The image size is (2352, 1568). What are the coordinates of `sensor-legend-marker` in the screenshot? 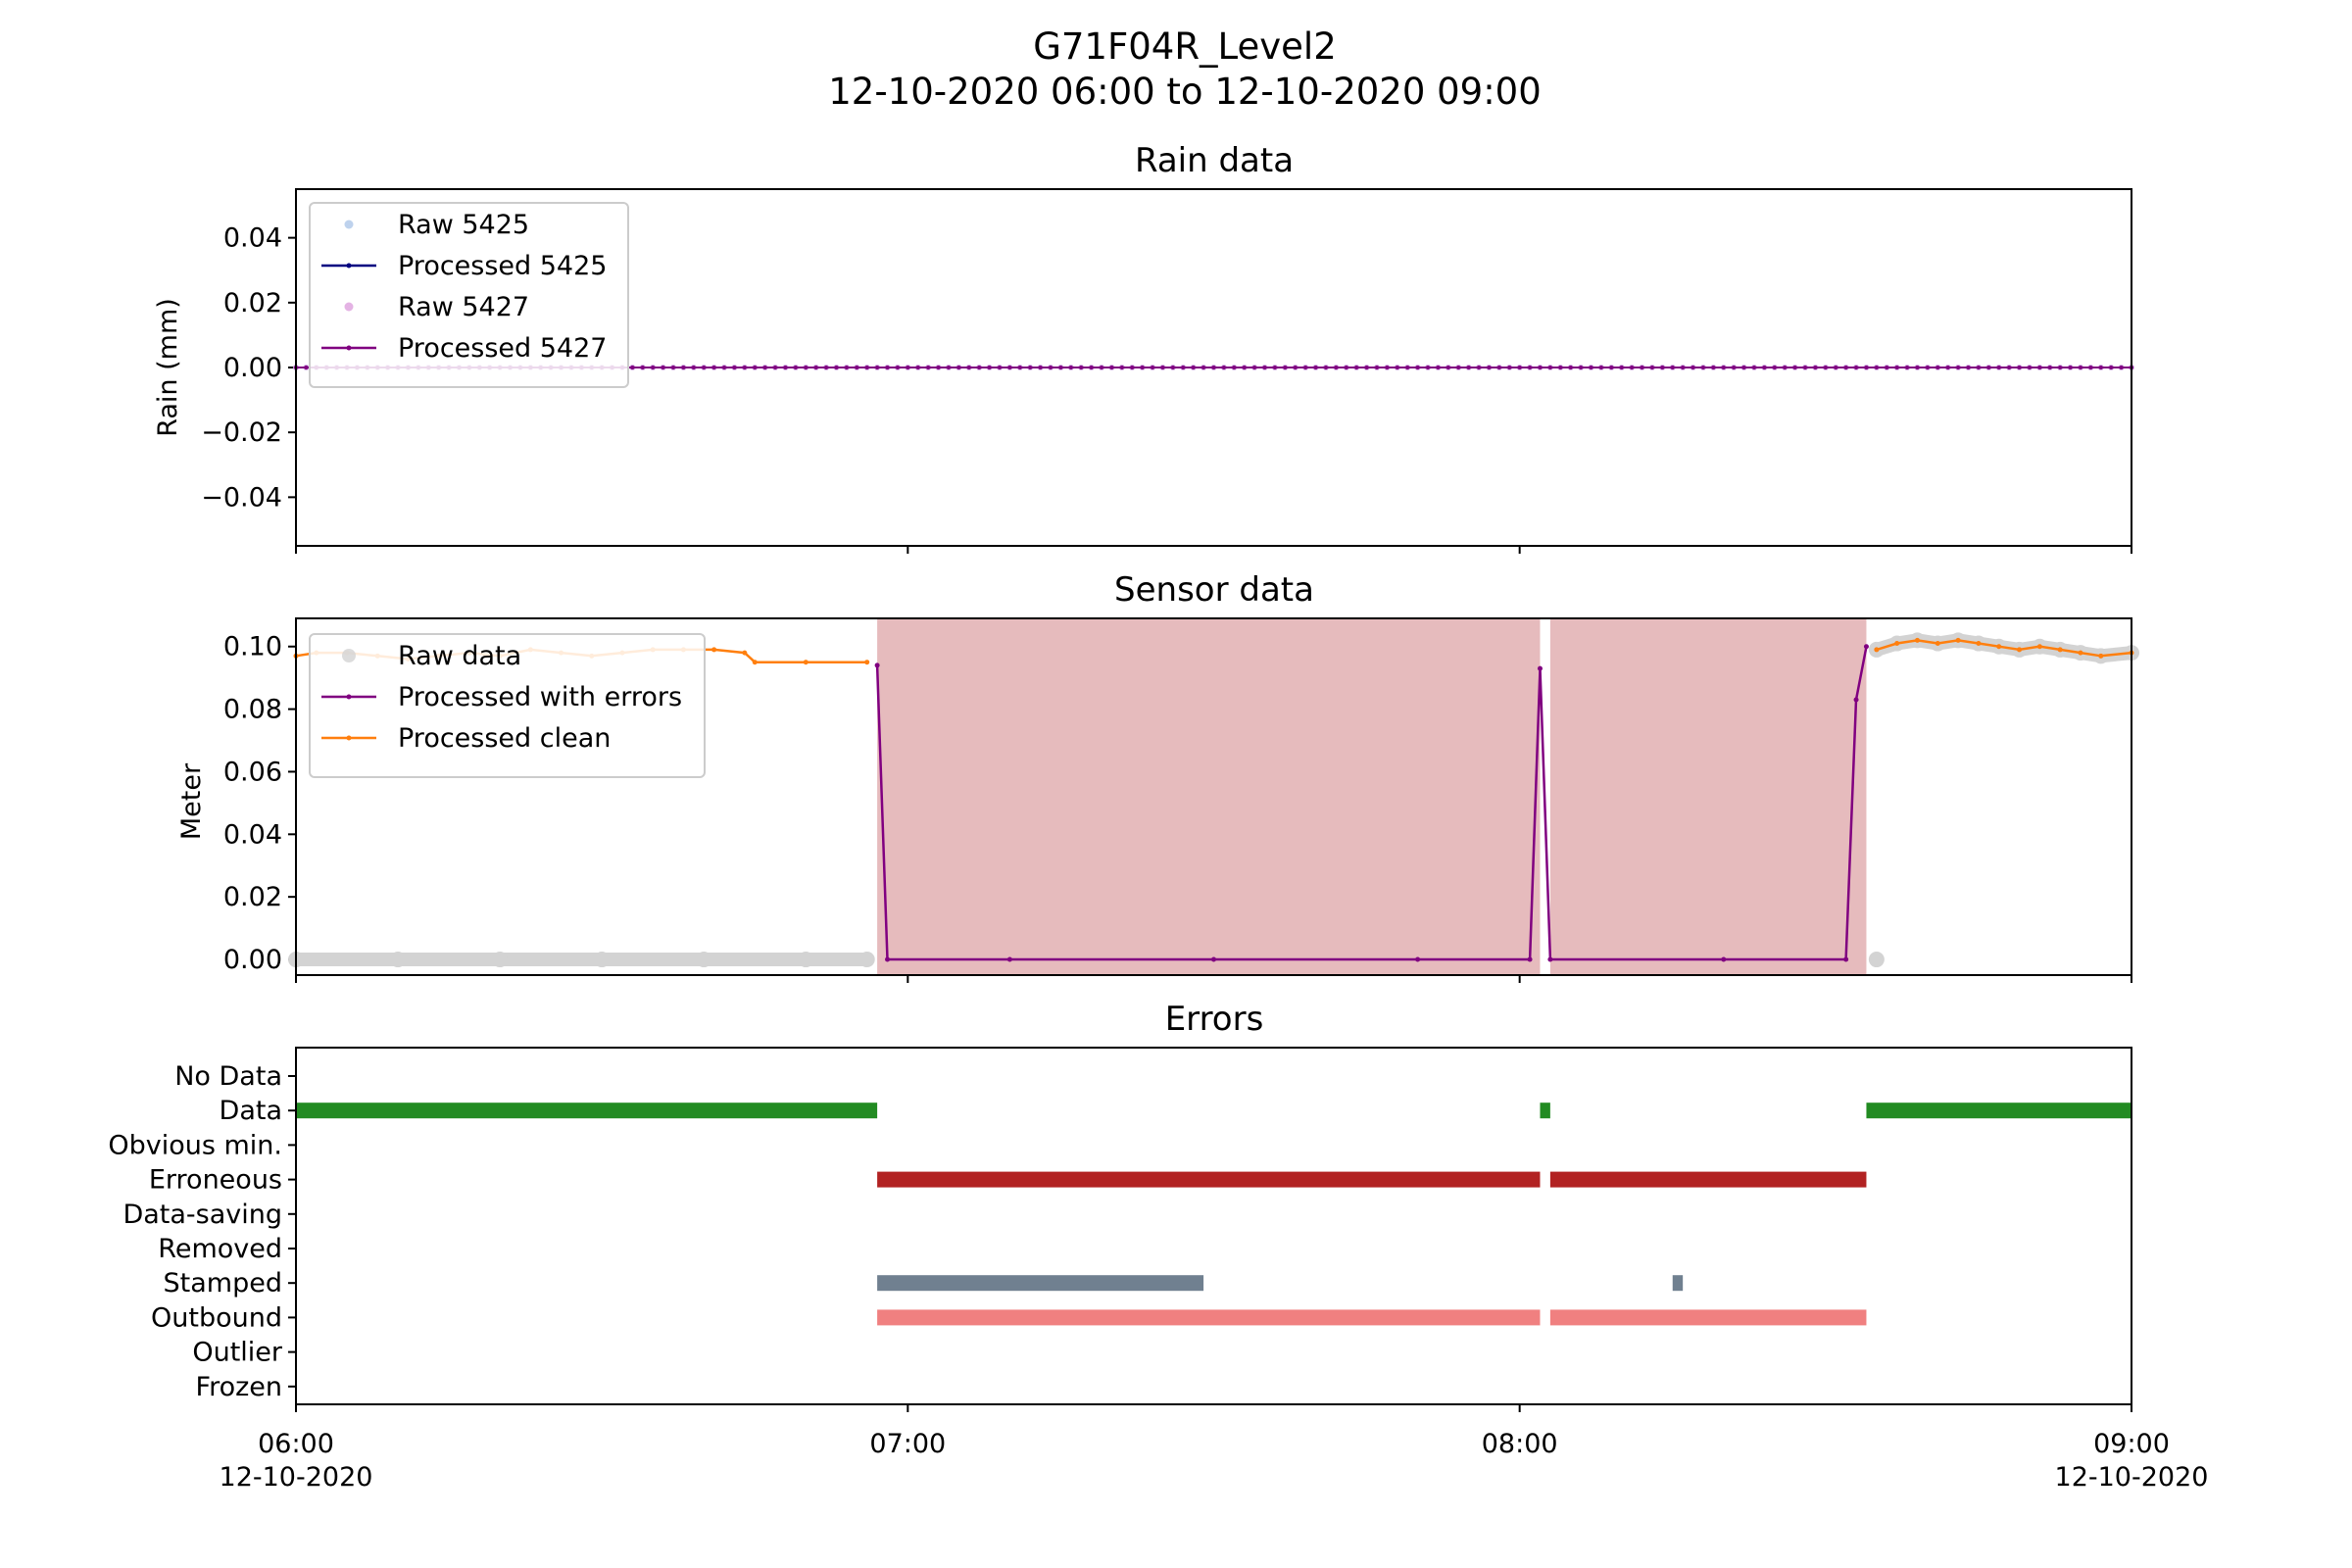 It's located at (349, 738).